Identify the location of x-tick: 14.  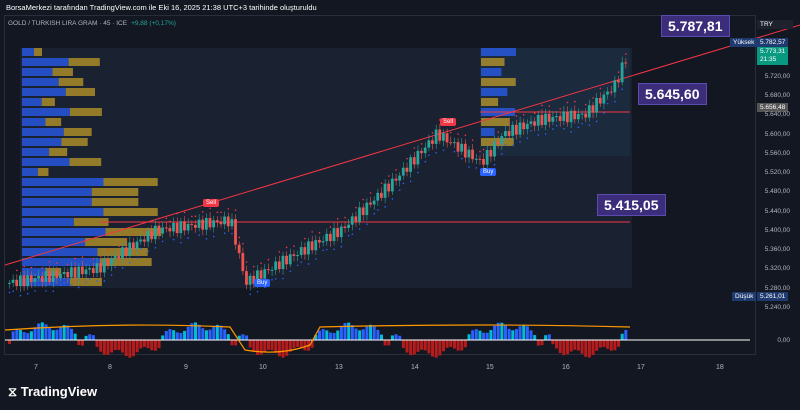
(415, 367).